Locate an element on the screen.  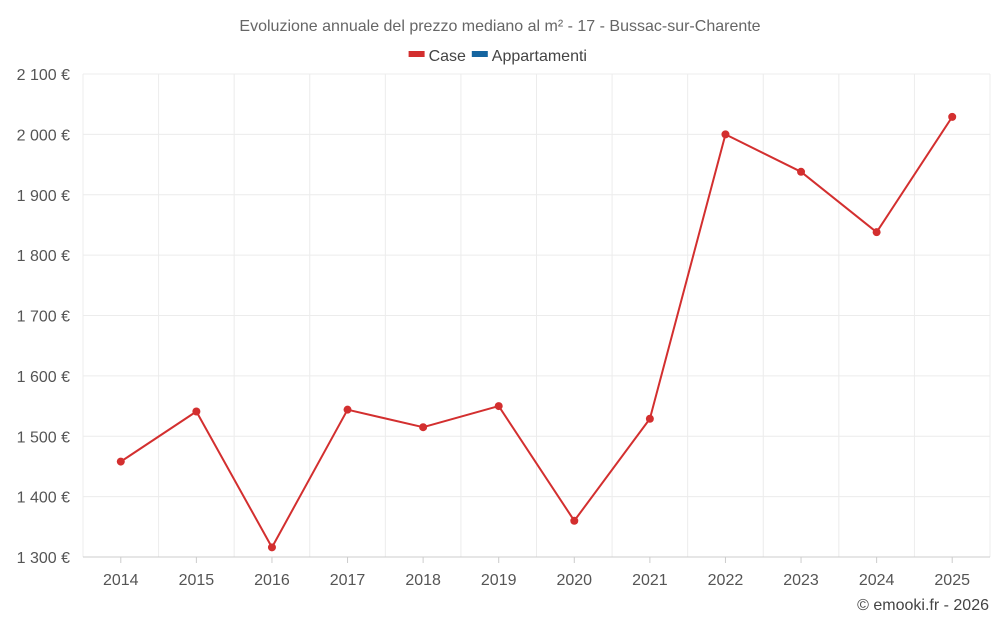
legend: Case Appartamenti is located at coordinates (497, 56).